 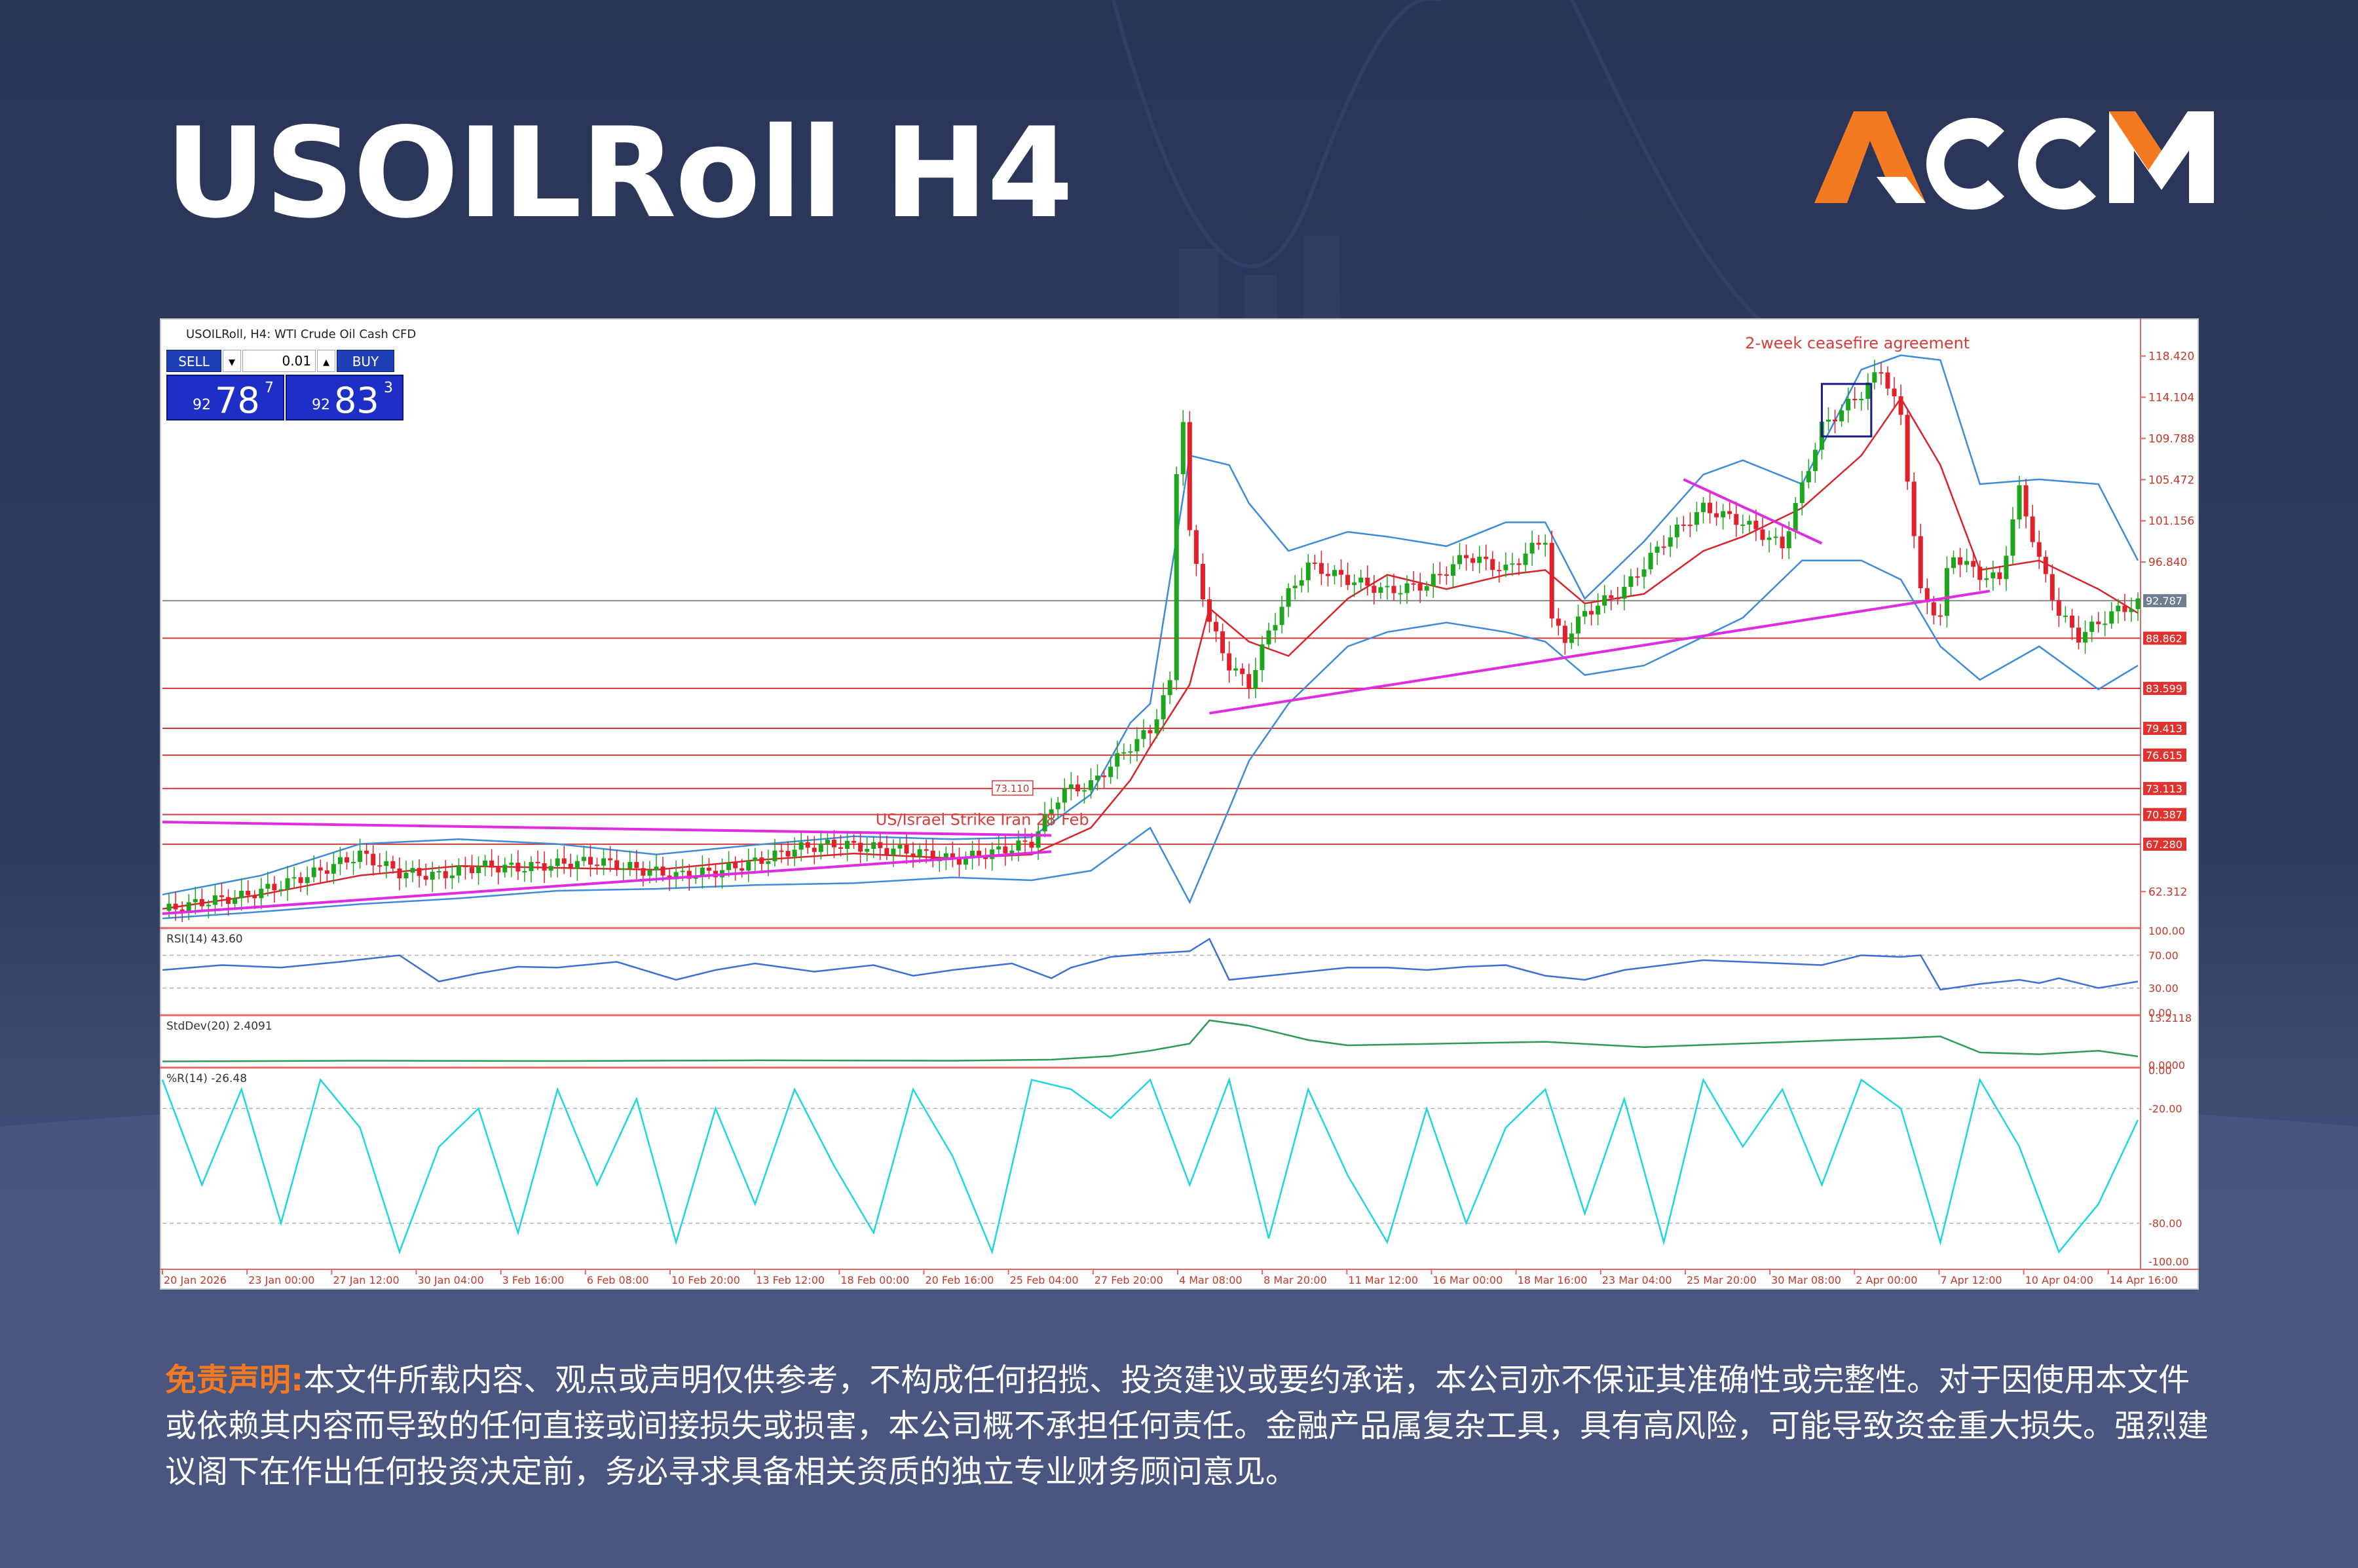 I want to click on x-tick-label: 7 Apr 12:00, so click(x=1971, y=1280).